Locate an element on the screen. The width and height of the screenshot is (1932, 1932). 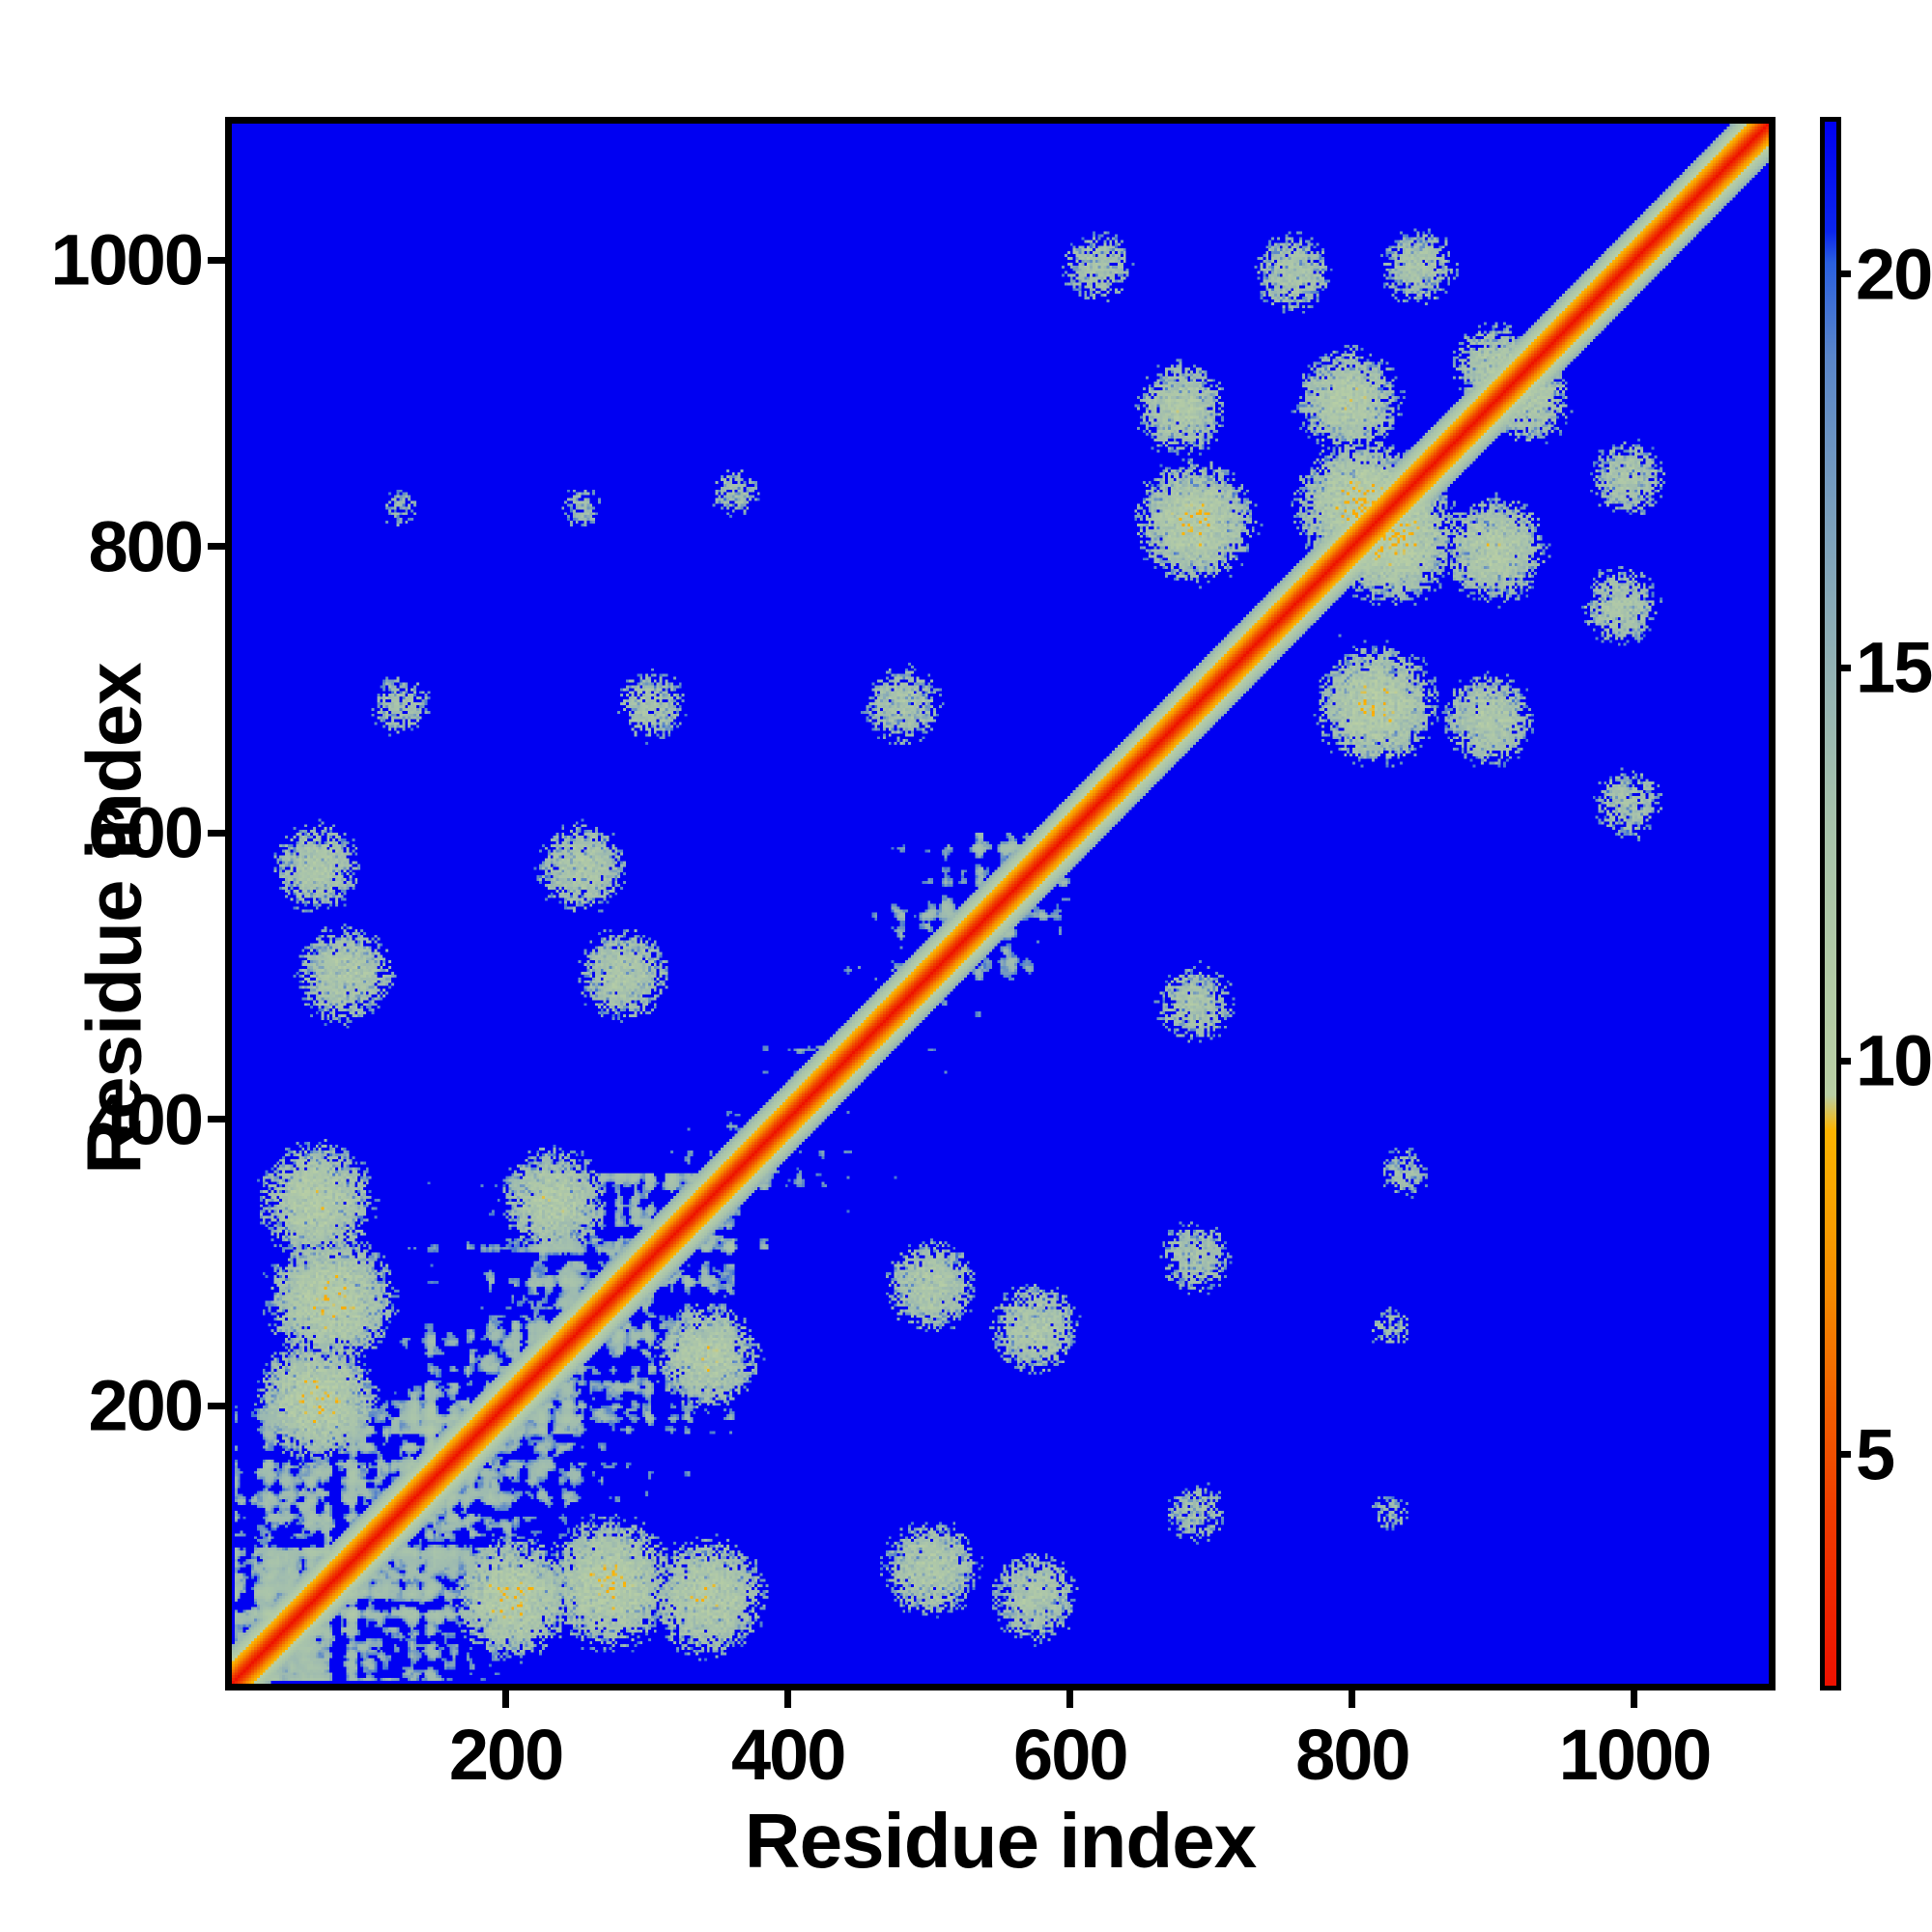
colorbar-tick-label: 5 is located at coordinates (1875, 1454).